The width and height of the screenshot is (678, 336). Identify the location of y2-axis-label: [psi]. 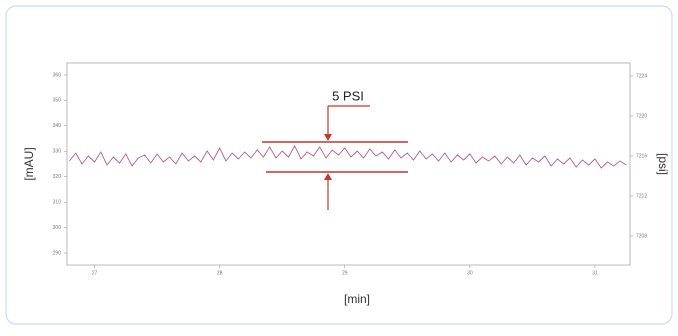
(663, 164).